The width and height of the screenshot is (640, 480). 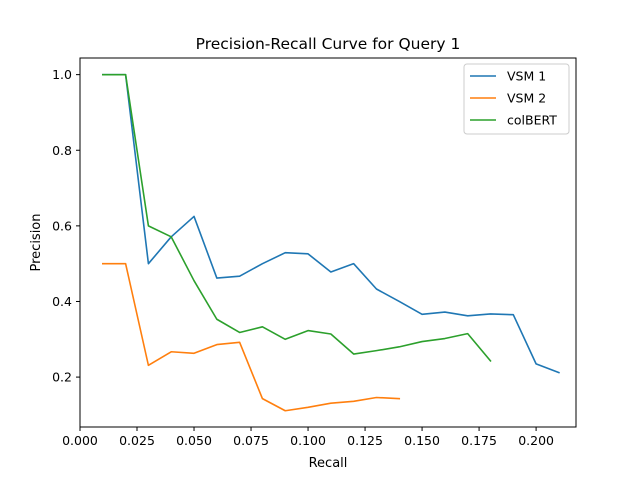 I want to click on legend-label: VSM 1, so click(x=526, y=76).